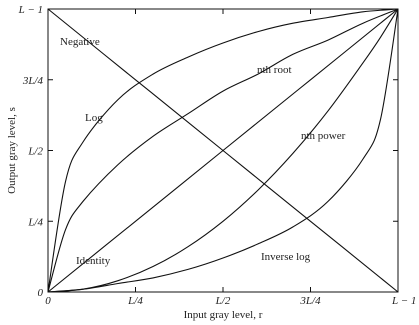  I want to click on x-axis-title: Input gray level, r, so click(223, 315).